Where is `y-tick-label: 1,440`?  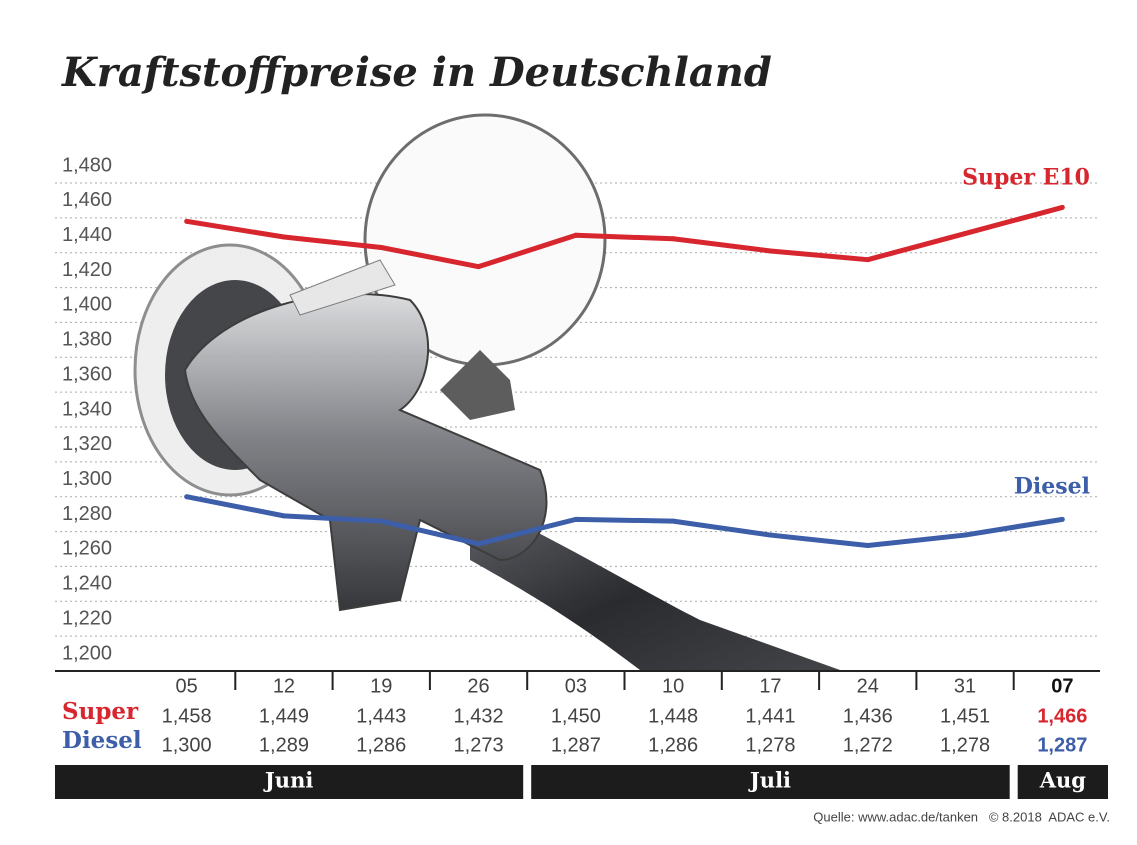 y-tick-label: 1,440 is located at coordinates (87, 235).